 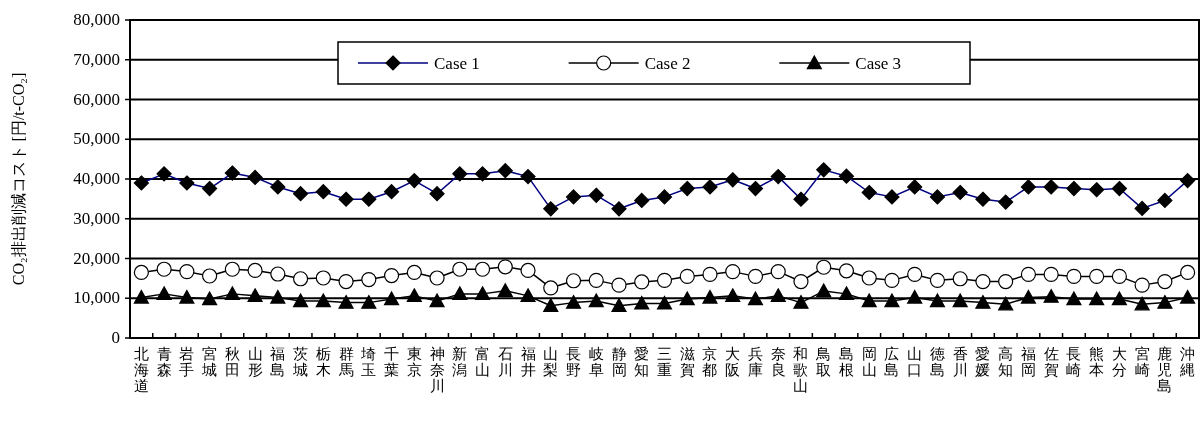 I want to click on x-tick-label: 山形, so click(x=255, y=362).